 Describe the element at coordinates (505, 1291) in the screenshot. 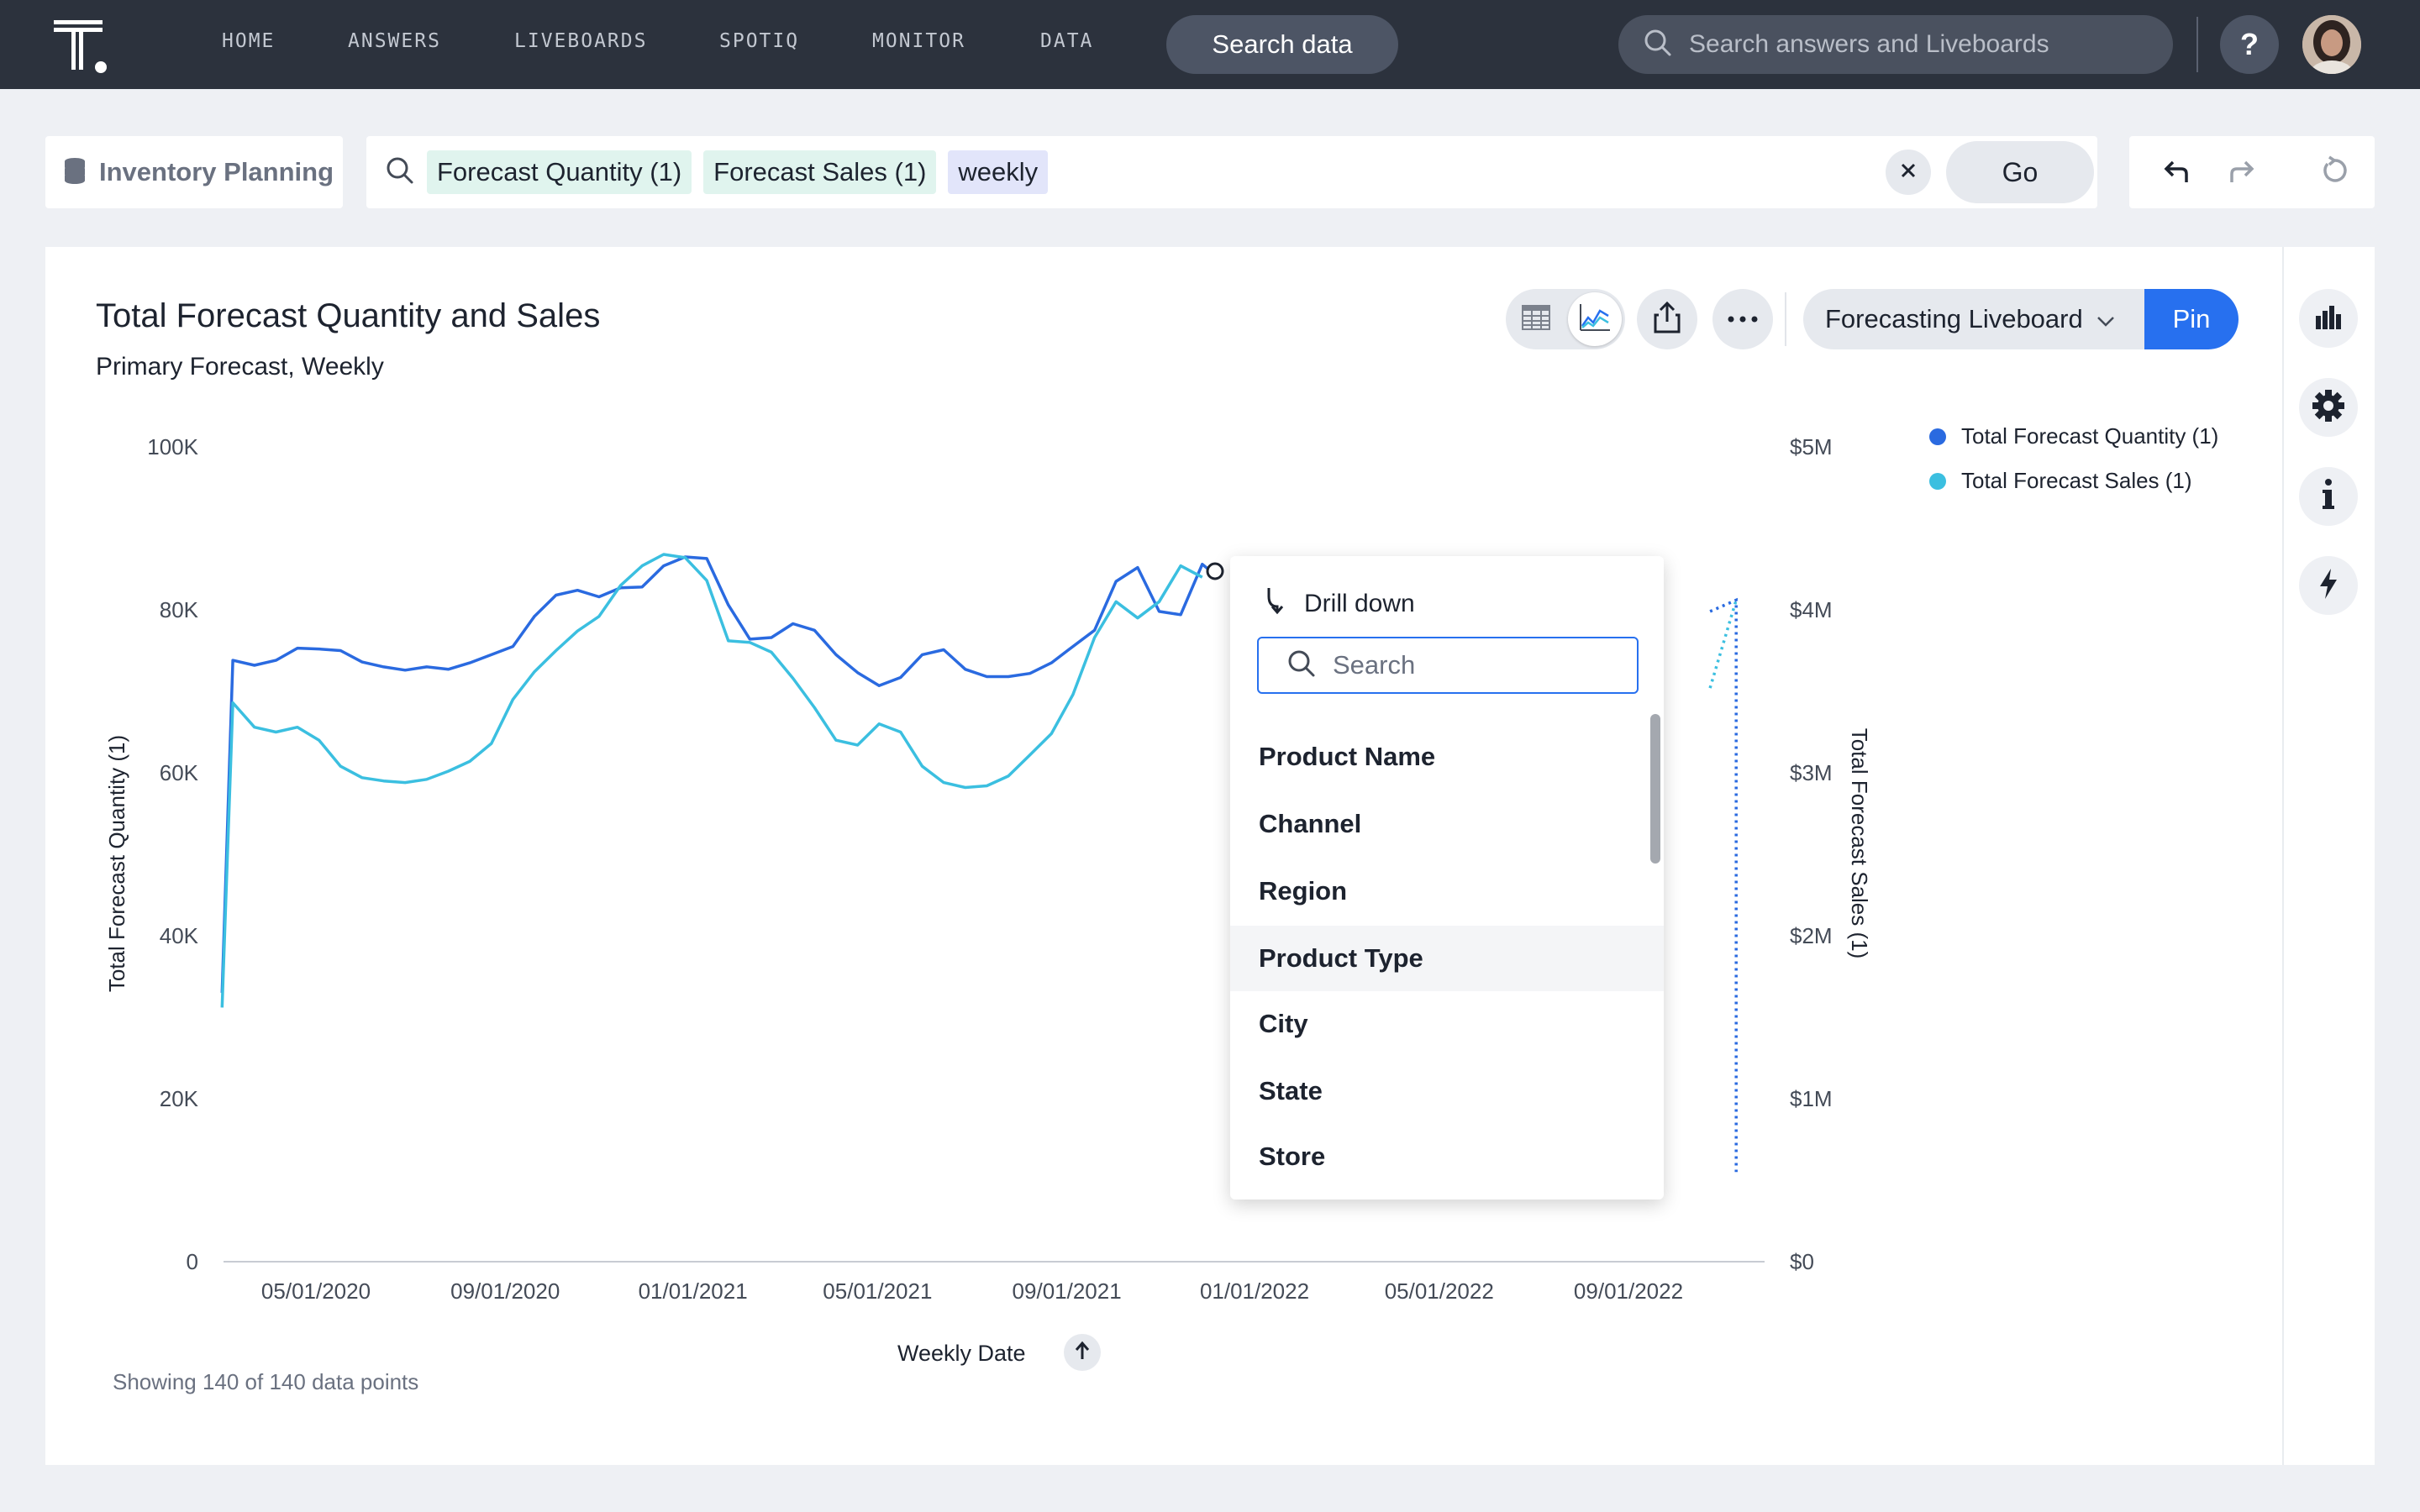

I see `x-tick-label: 09/01/2020` at that location.